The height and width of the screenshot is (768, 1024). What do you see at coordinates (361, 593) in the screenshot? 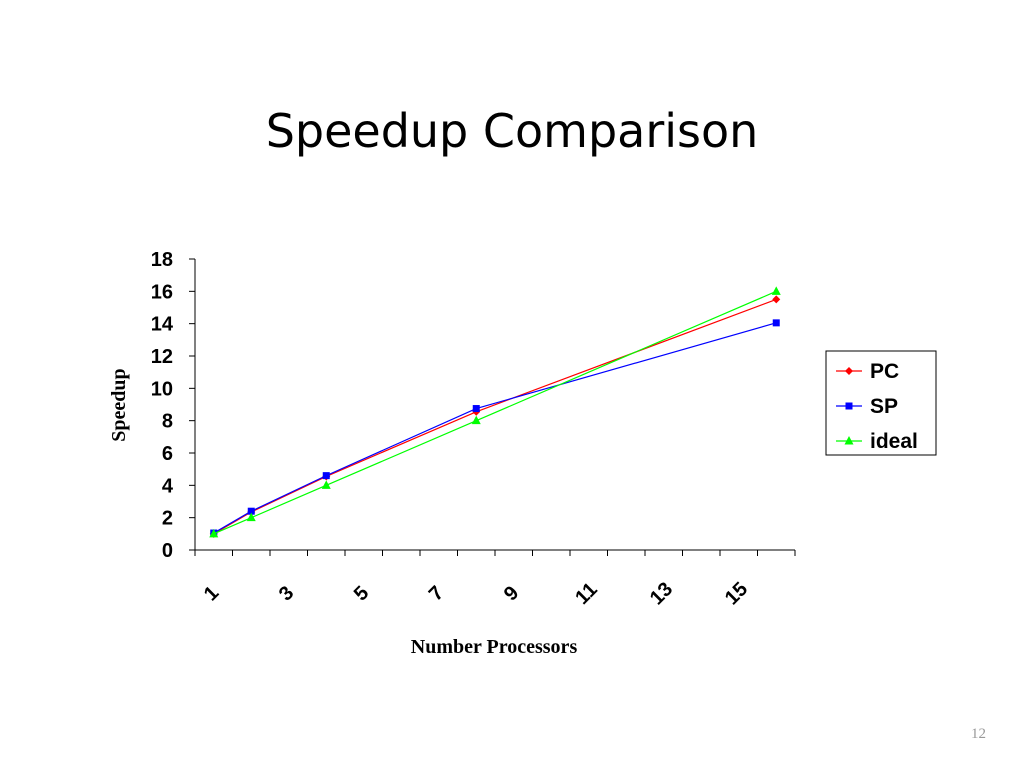
I see `x-tick-label: 5` at bounding box center [361, 593].